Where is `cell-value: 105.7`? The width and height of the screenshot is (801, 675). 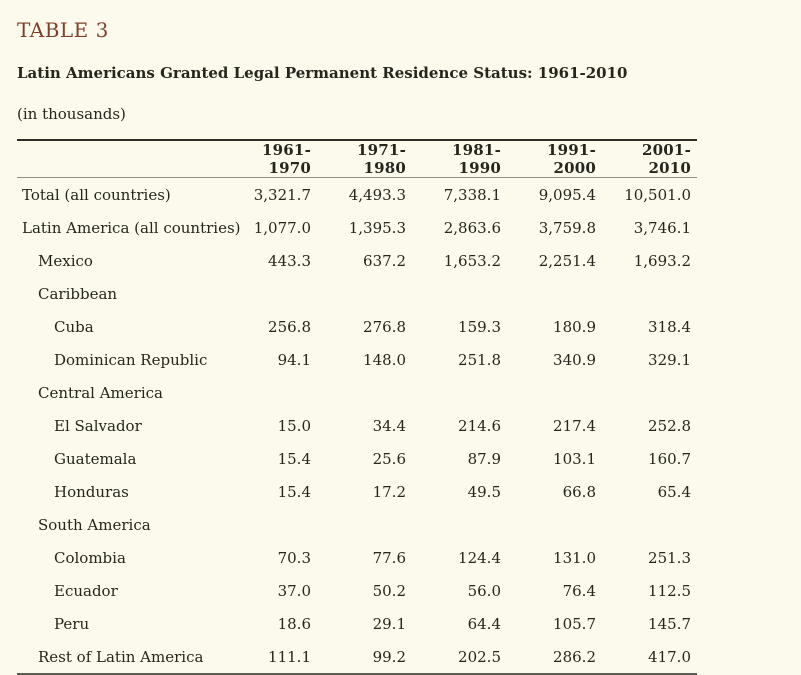 cell-value: 105.7 is located at coordinates (574, 623).